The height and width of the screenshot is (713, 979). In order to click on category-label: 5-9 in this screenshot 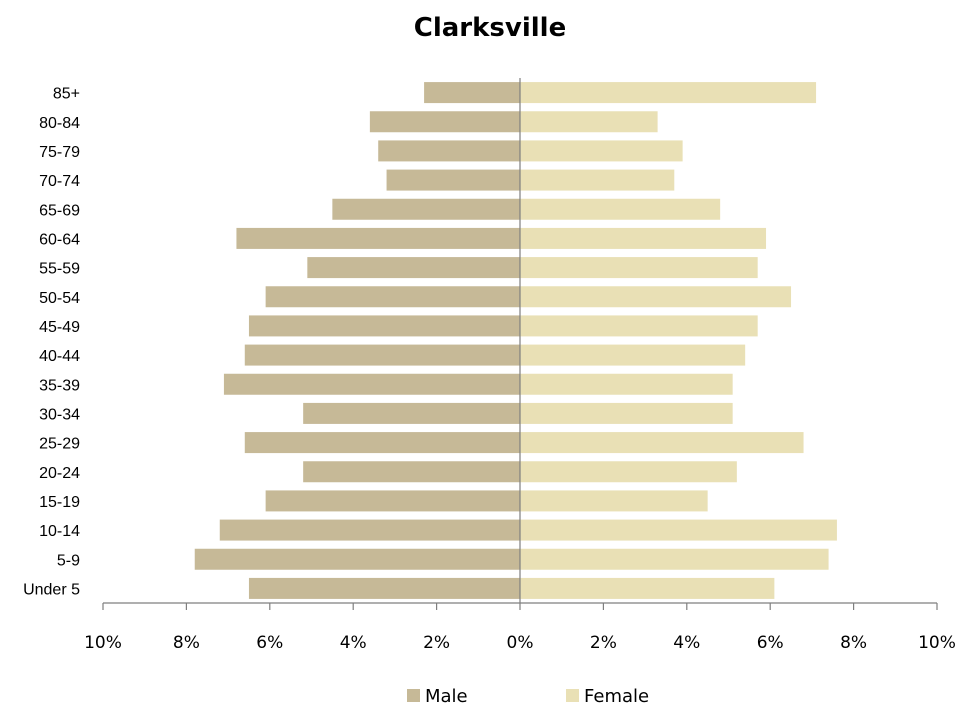, I will do `click(68, 560)`.